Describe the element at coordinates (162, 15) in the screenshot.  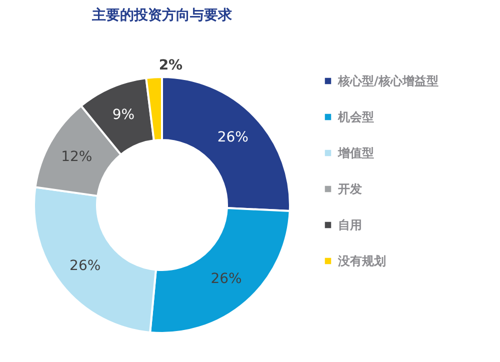
I see `chart-title: 主要的投资方向与要求` at that location.